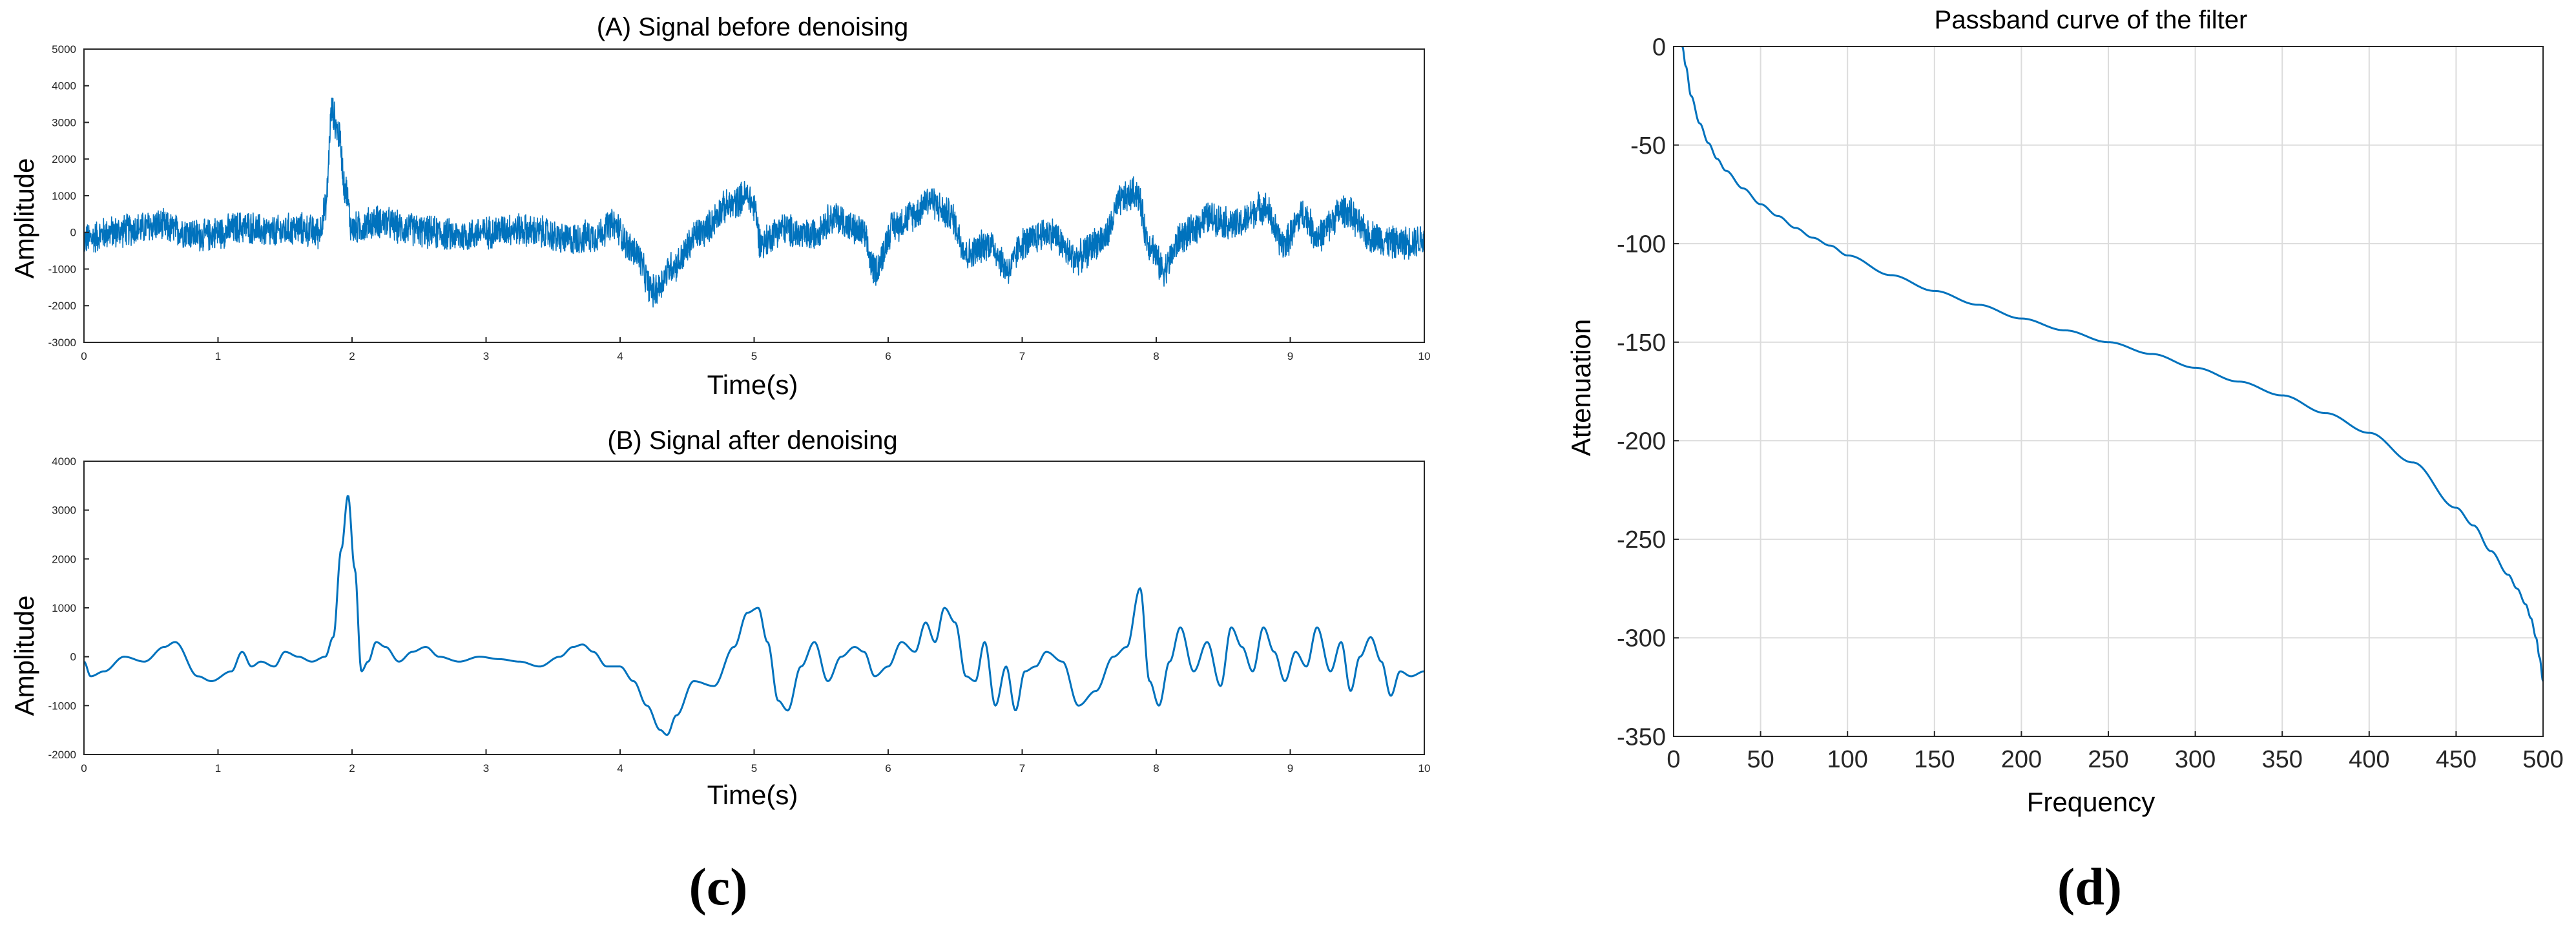 The image size is (2576, 925). What do you see at coordinates (1641, 343) in the screenshot?
I see `y-tick-label: -150` at bounding box center [1641, 343].